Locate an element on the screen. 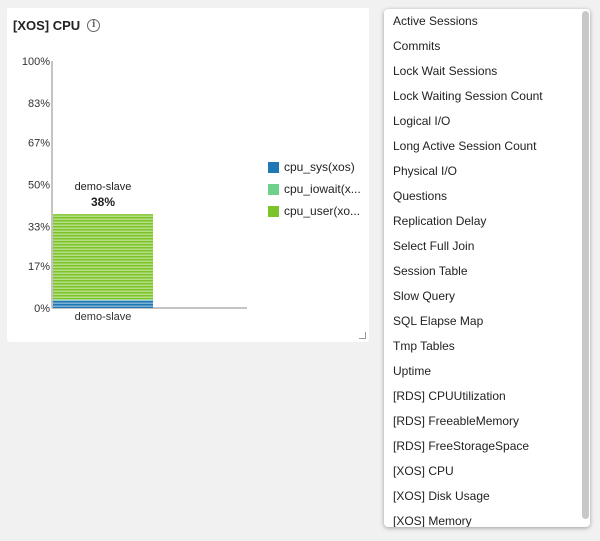 The image size is (600, 541). y-tick-label: 0% is located at coordinates (42, 309).